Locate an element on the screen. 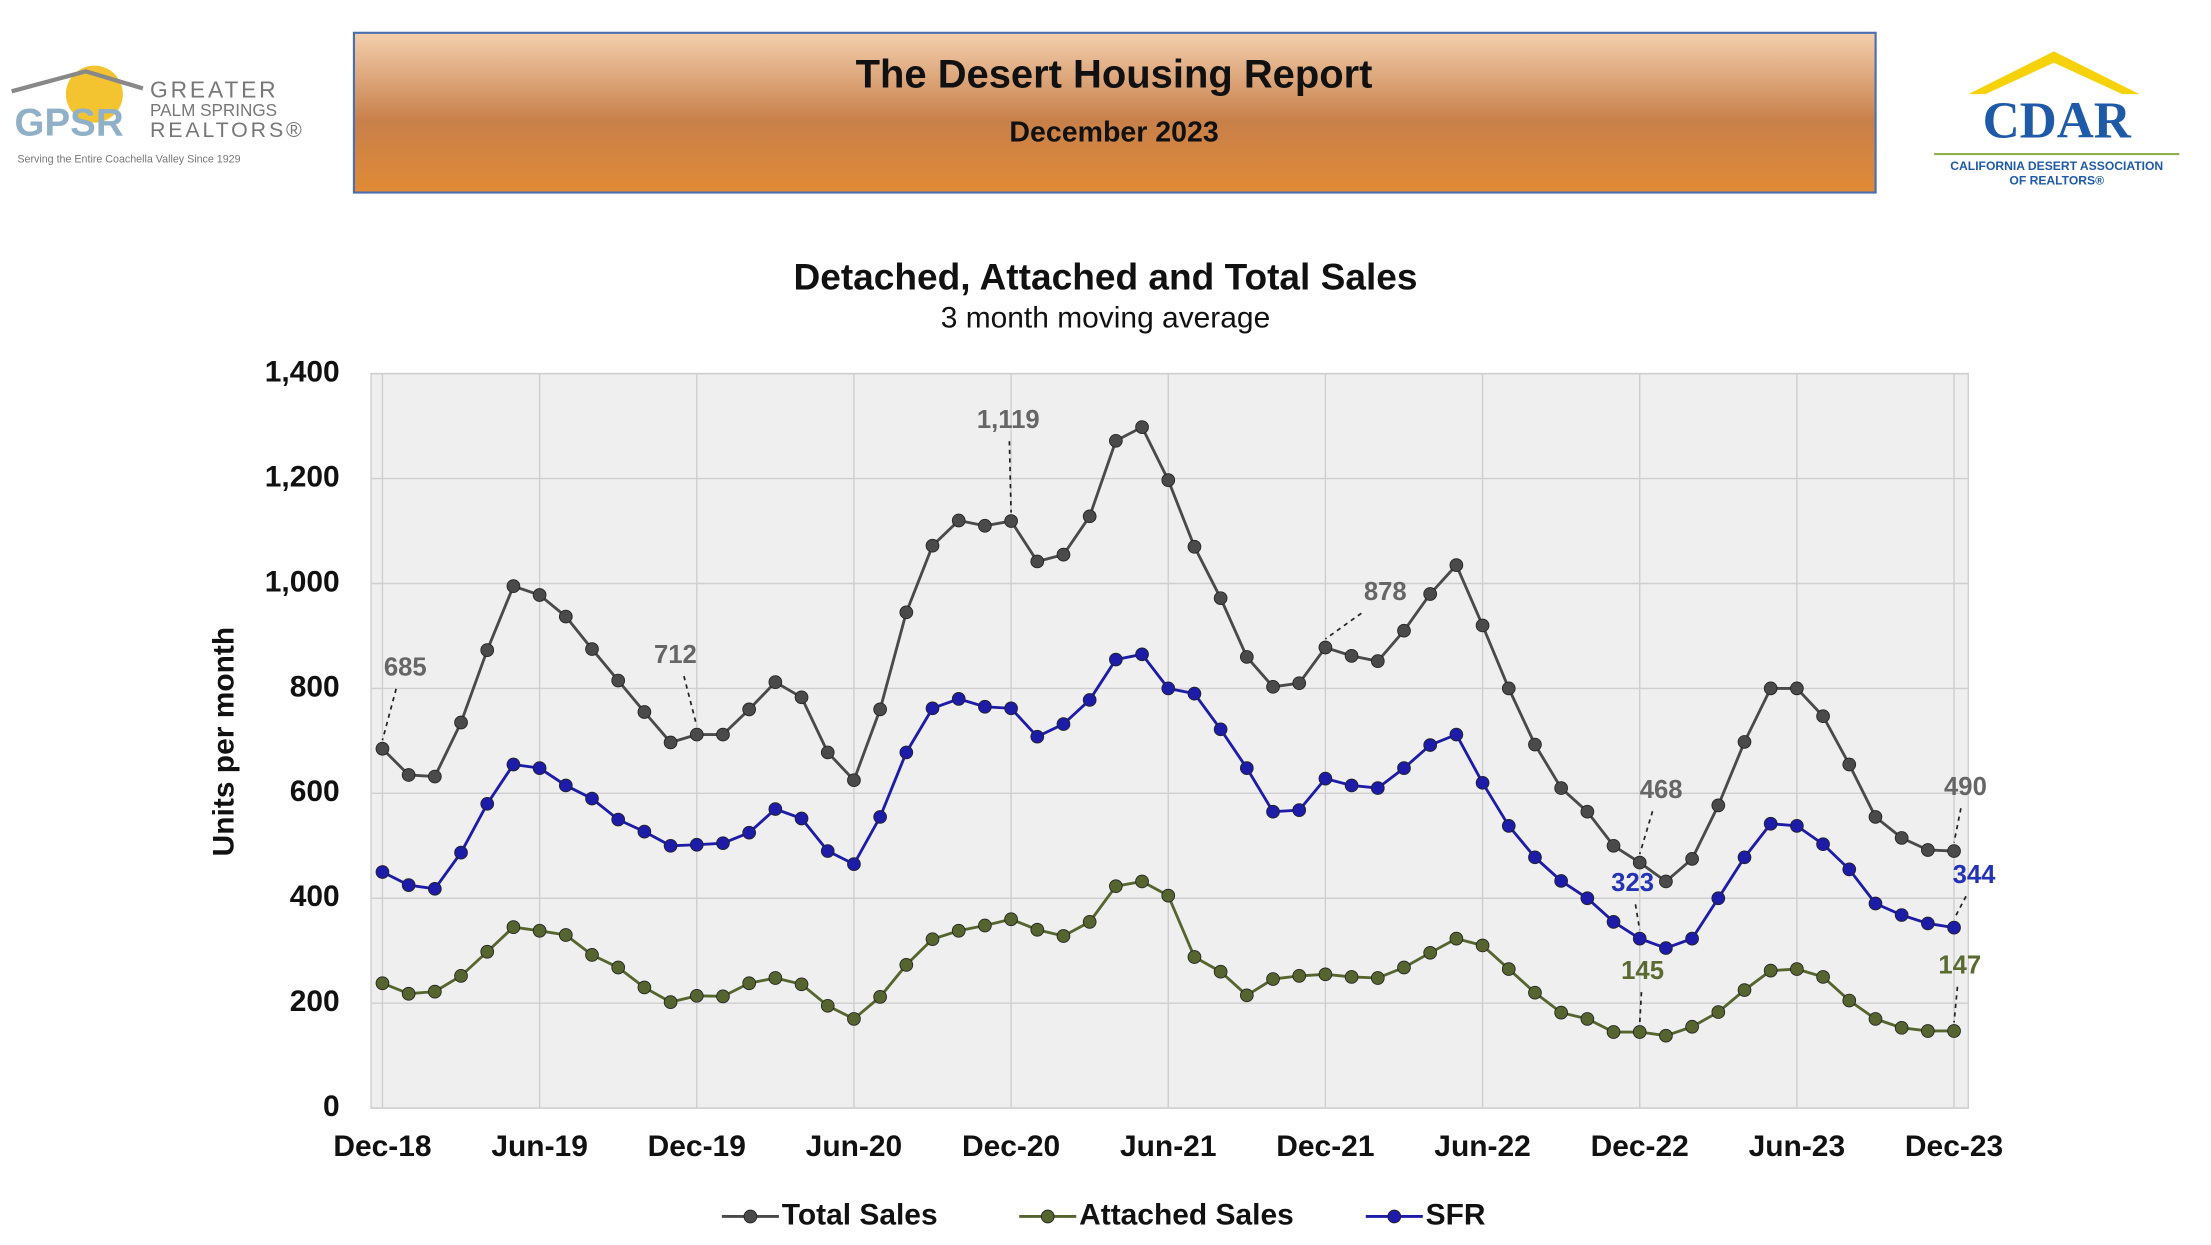  y-tick-label: 1,200 is located at coordinates (302, 476).